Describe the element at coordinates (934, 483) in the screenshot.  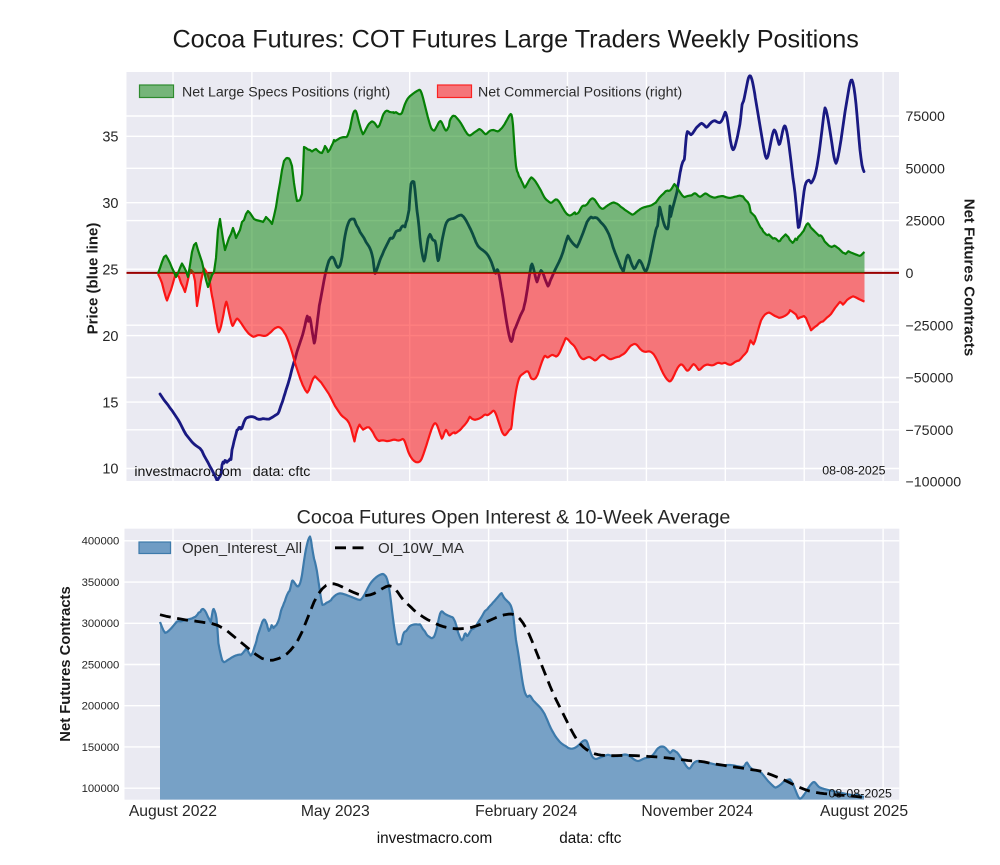
I see `svg-text: −100000` at that location.